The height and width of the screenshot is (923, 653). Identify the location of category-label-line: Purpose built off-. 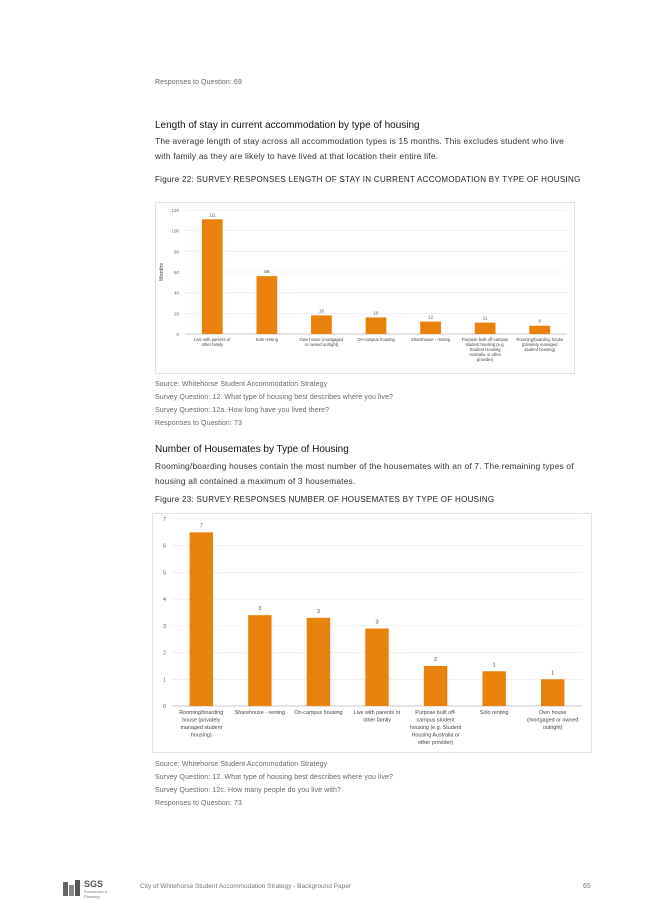
(435, 713).